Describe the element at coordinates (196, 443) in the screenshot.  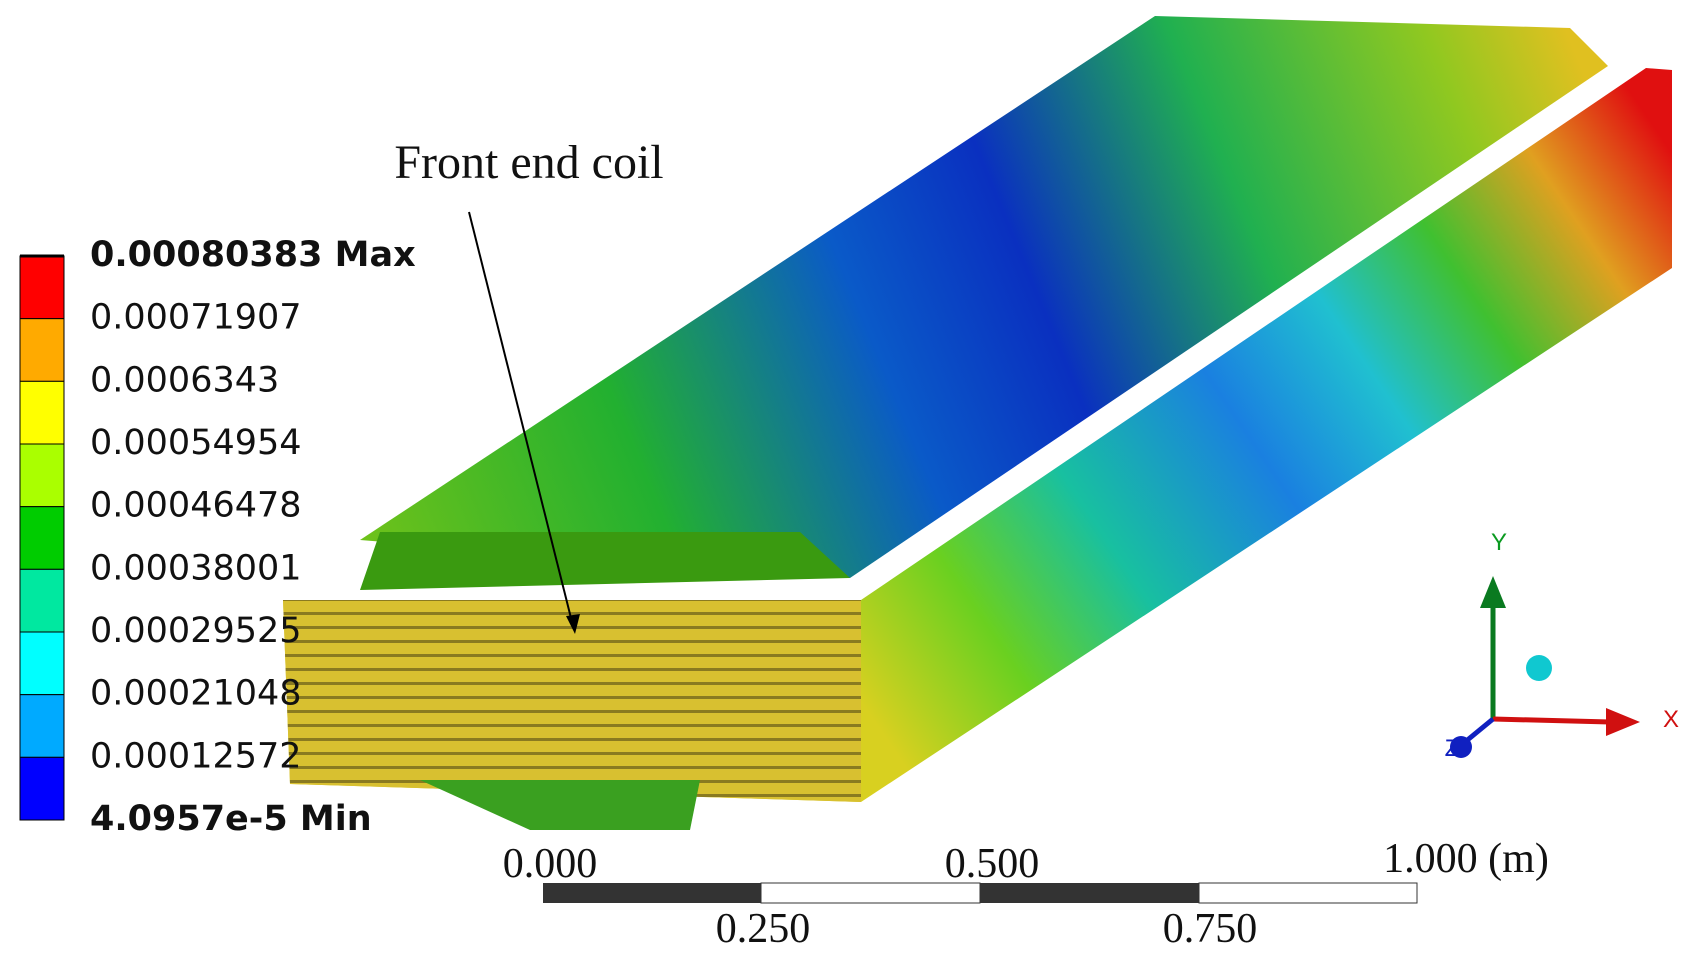
I see `legend-label: 0.00054954` at that location.